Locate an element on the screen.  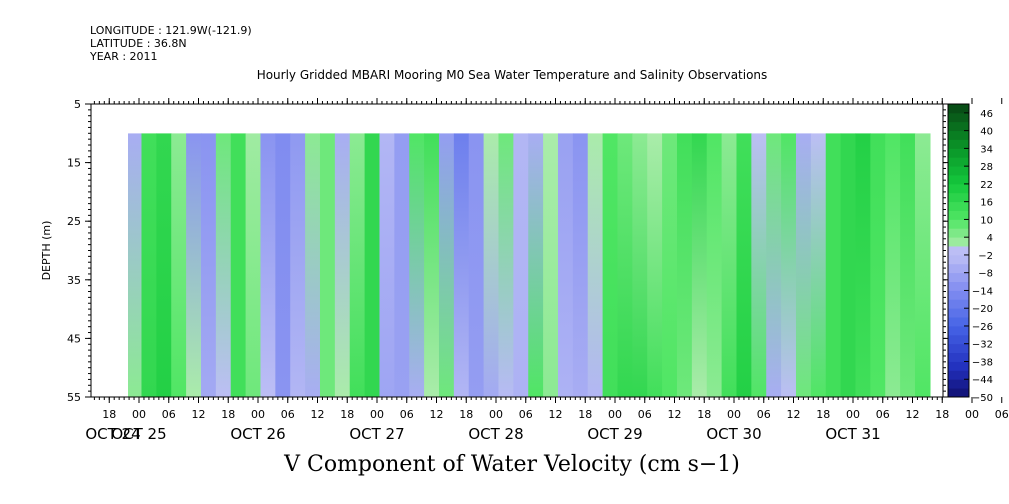
x-date-label: OCT 29 is located at coordinates (614, 434).